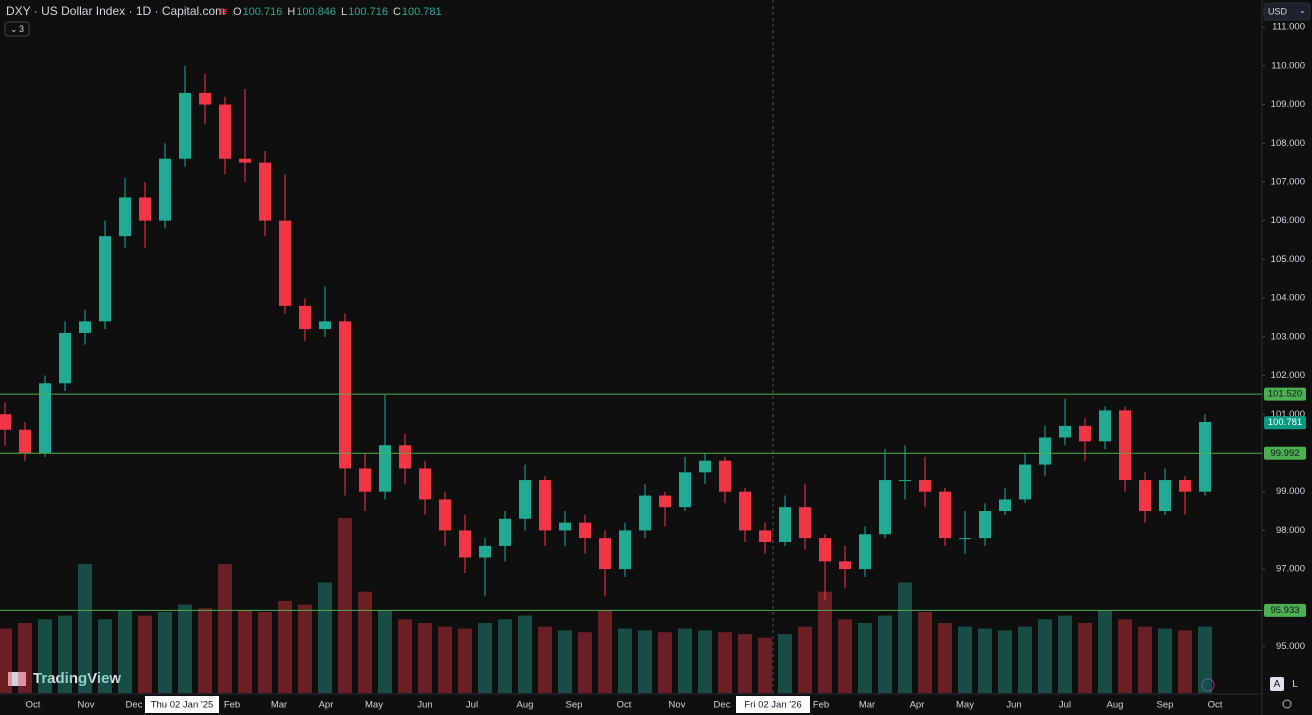 Image resolution: width=1312 pixels, height=715 pixels. Describe the element at coordinates (368, 12) in the screenshot. I see `ohlc-value: 100.716` at that location.